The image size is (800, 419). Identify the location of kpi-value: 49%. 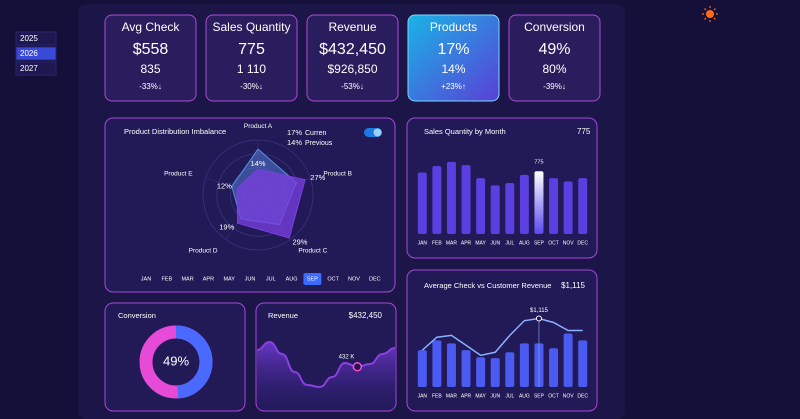
(554, 49).